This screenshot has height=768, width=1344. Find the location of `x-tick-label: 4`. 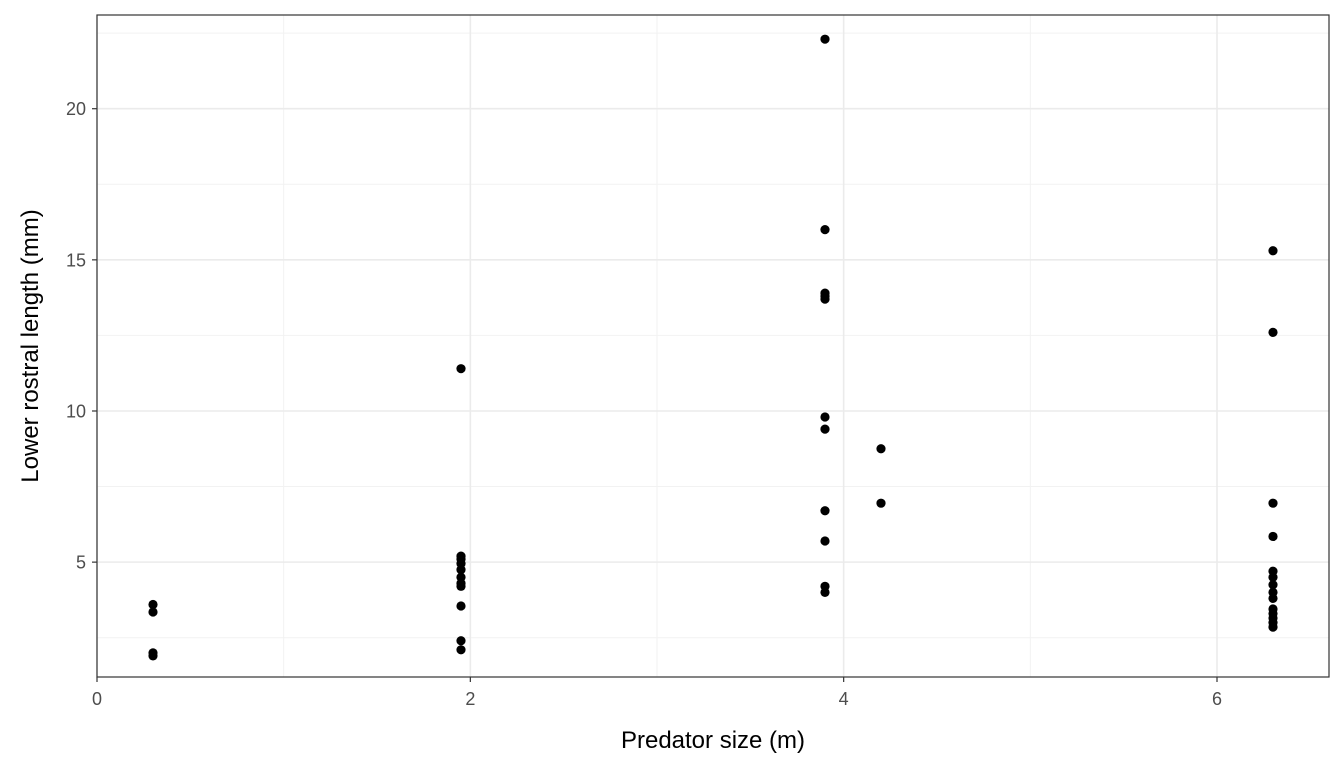

x-tick-label: 4 is located at coordinates (844, 699).